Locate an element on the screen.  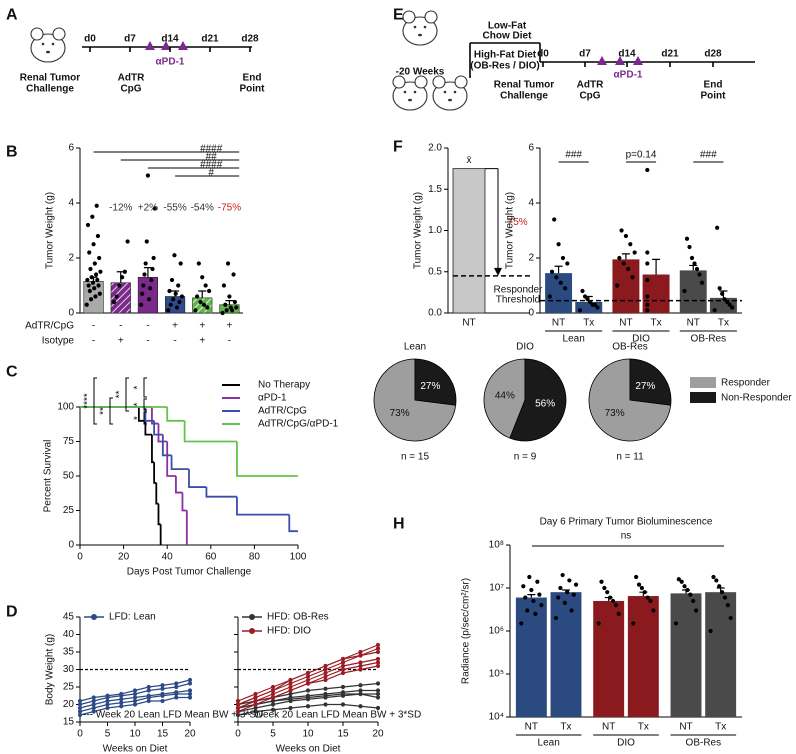
panel-label: F is located at coordinates (398, 147).